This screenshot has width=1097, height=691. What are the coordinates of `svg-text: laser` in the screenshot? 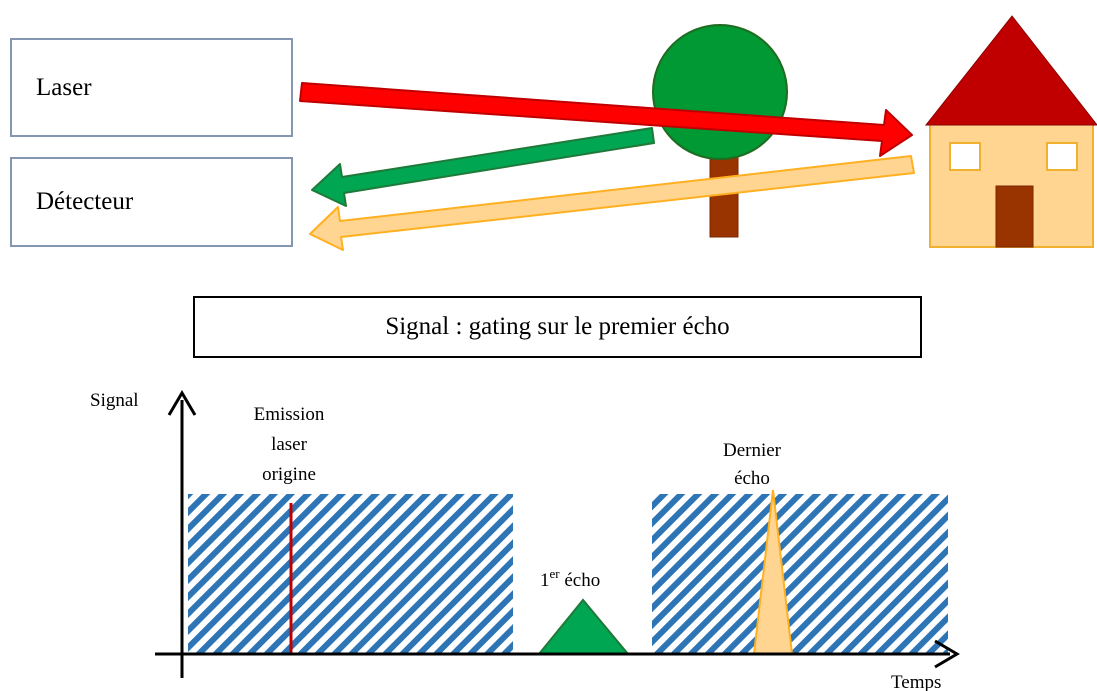 It's located at (289, 444).